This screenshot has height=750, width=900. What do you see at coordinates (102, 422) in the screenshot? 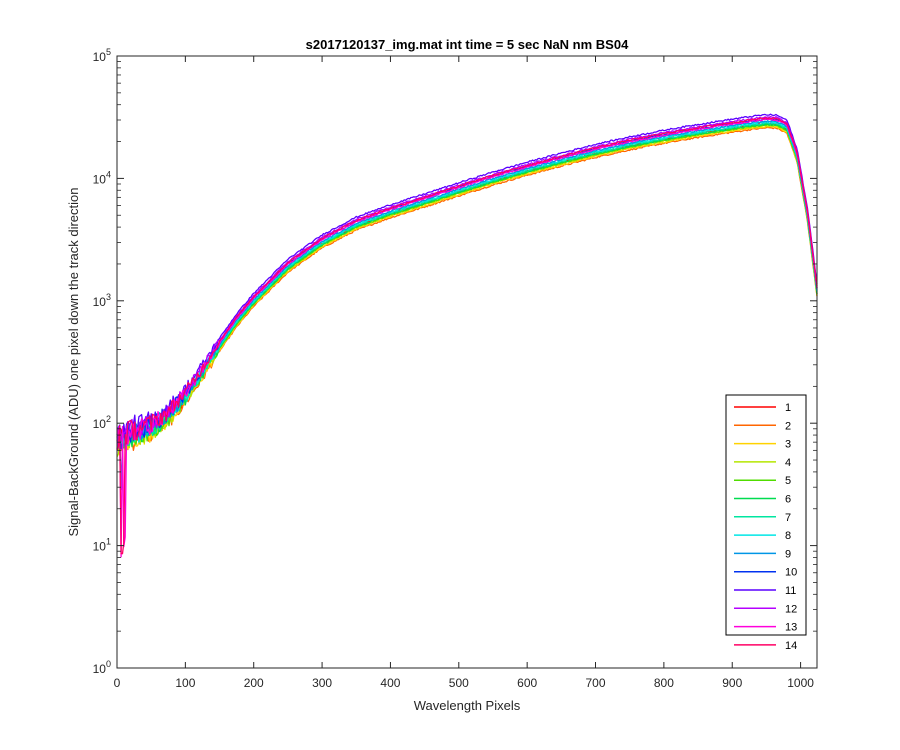
I see `y-tick-label: 10²` at bounding box center [102, 422].